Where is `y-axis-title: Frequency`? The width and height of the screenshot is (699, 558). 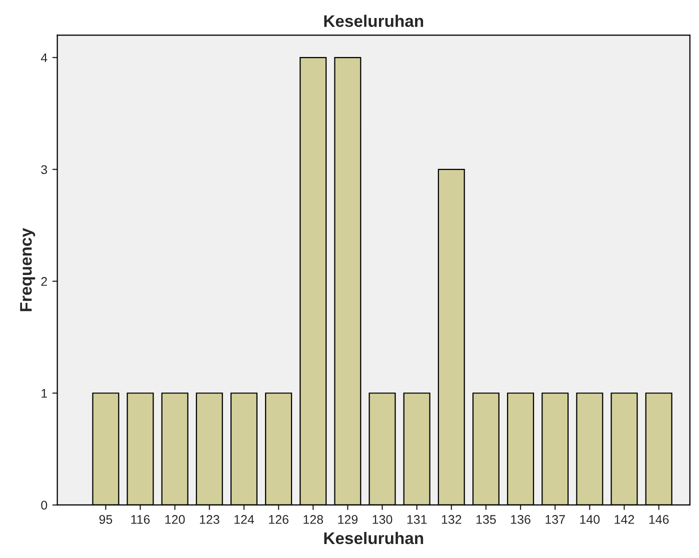
y-axis-title: Frequency is located at coordinates (28, 270).